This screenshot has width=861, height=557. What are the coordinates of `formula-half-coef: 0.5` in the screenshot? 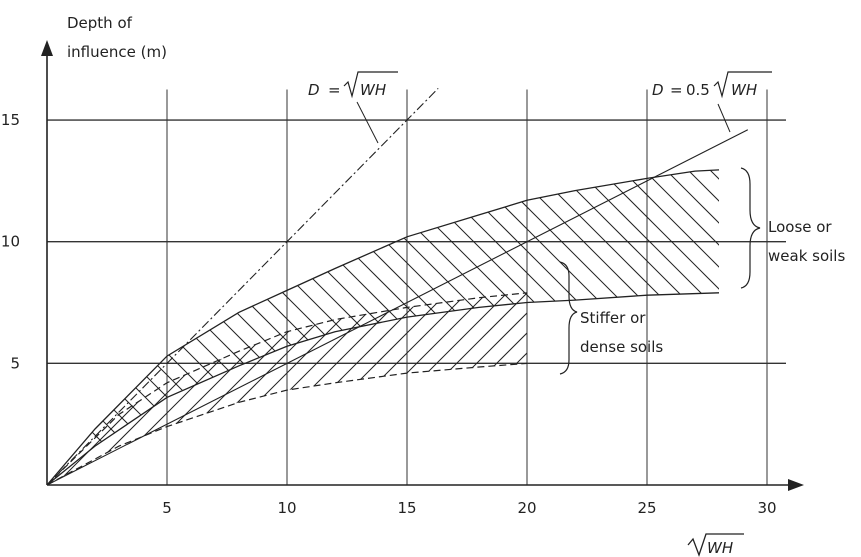 It's located at (698, 90).